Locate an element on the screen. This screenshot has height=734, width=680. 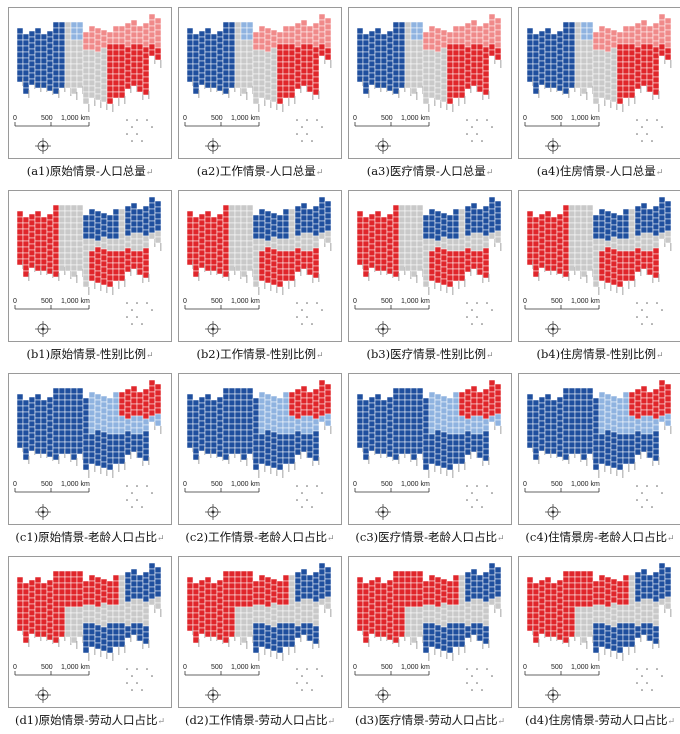
scale-label: 0 is located at coordinates (525, 301).